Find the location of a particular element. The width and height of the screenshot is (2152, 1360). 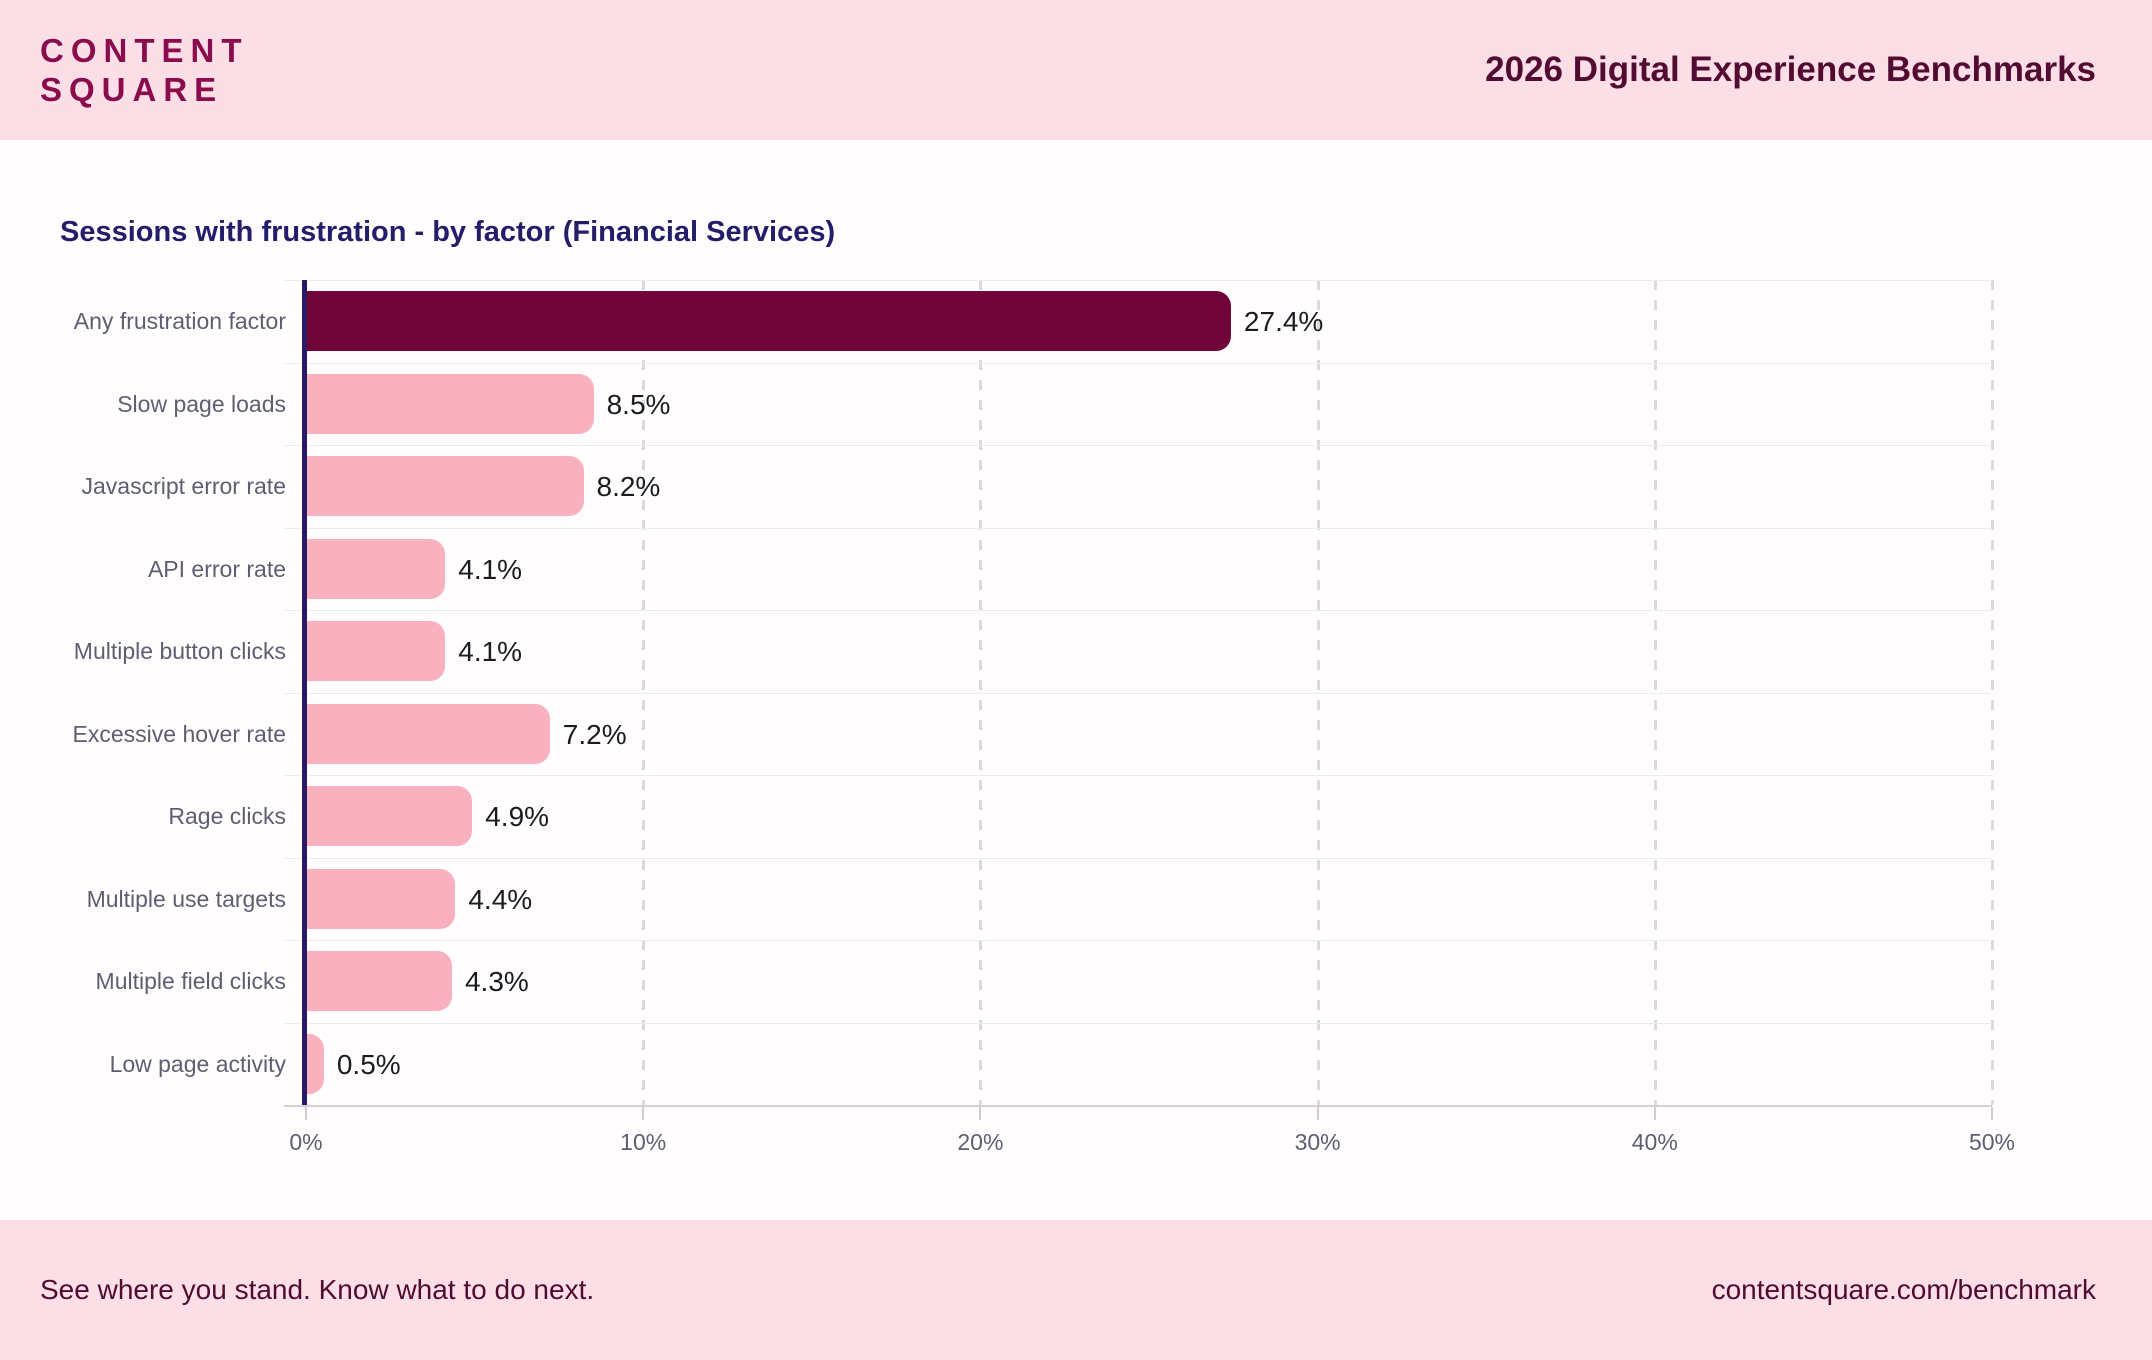

value-label: 4.3% is located at coordinates (496, 981).